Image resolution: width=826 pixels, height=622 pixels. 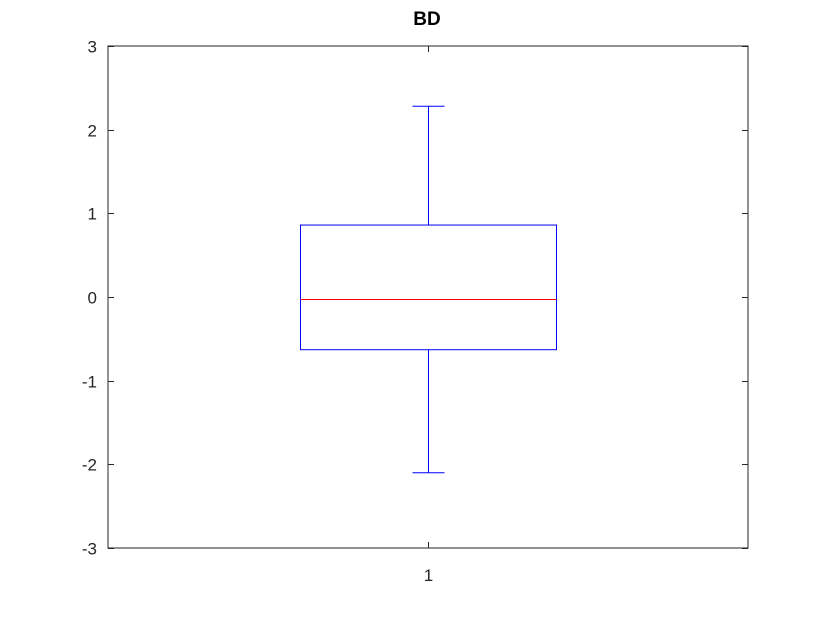 I want to click on y-tick-label: 3, so click(x=92, y=47).